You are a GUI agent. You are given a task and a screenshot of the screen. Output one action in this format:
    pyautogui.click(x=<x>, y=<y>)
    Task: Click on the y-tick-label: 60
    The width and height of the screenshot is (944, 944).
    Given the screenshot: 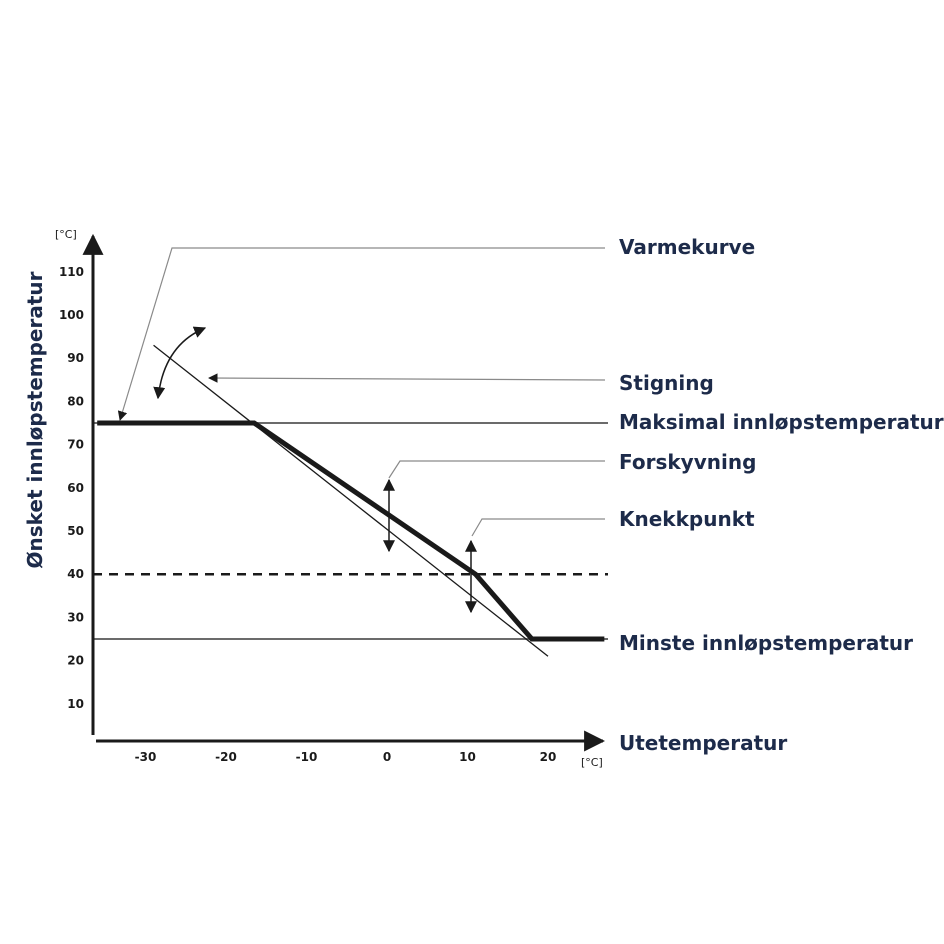 What is the action you would take?
    pyautogui.click(x=75, y=488)
    